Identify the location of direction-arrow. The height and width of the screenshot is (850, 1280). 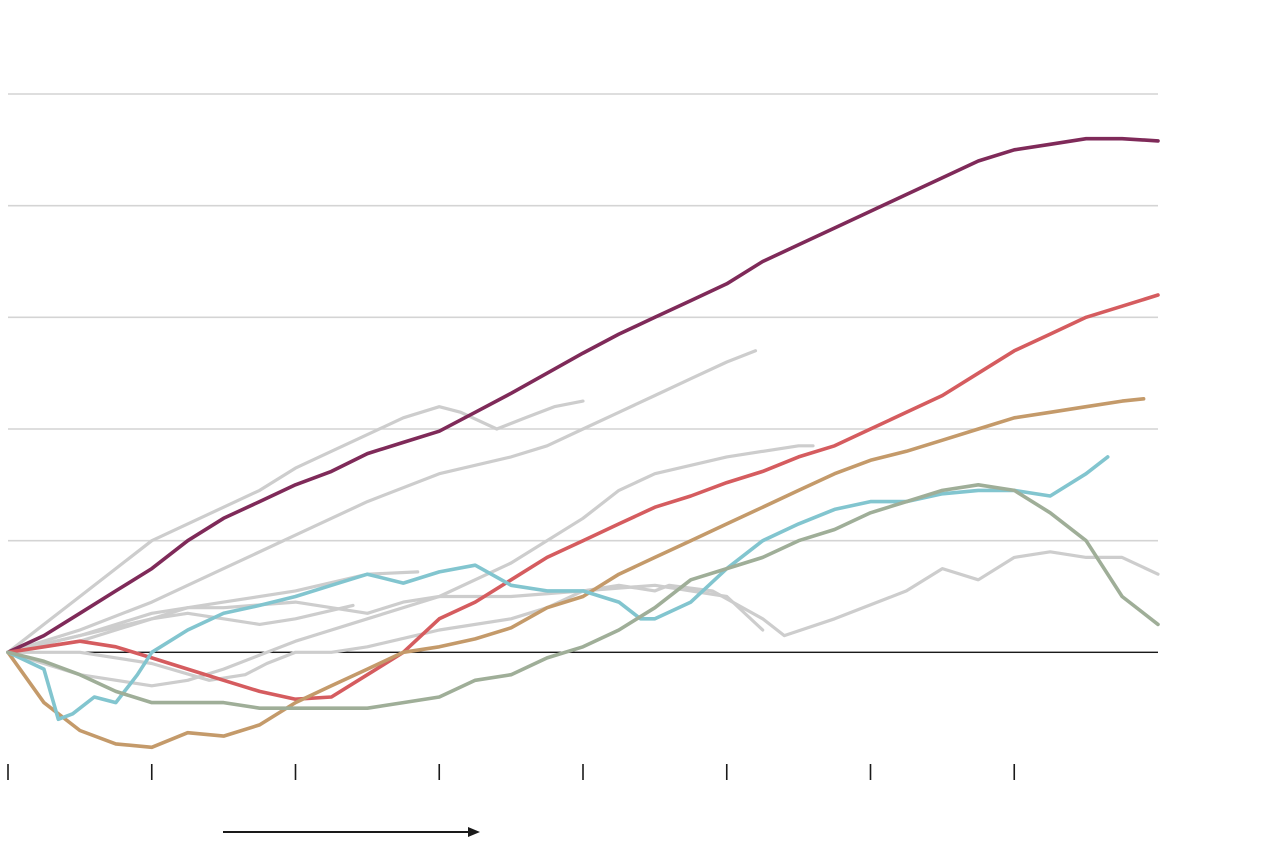
(351, 832).